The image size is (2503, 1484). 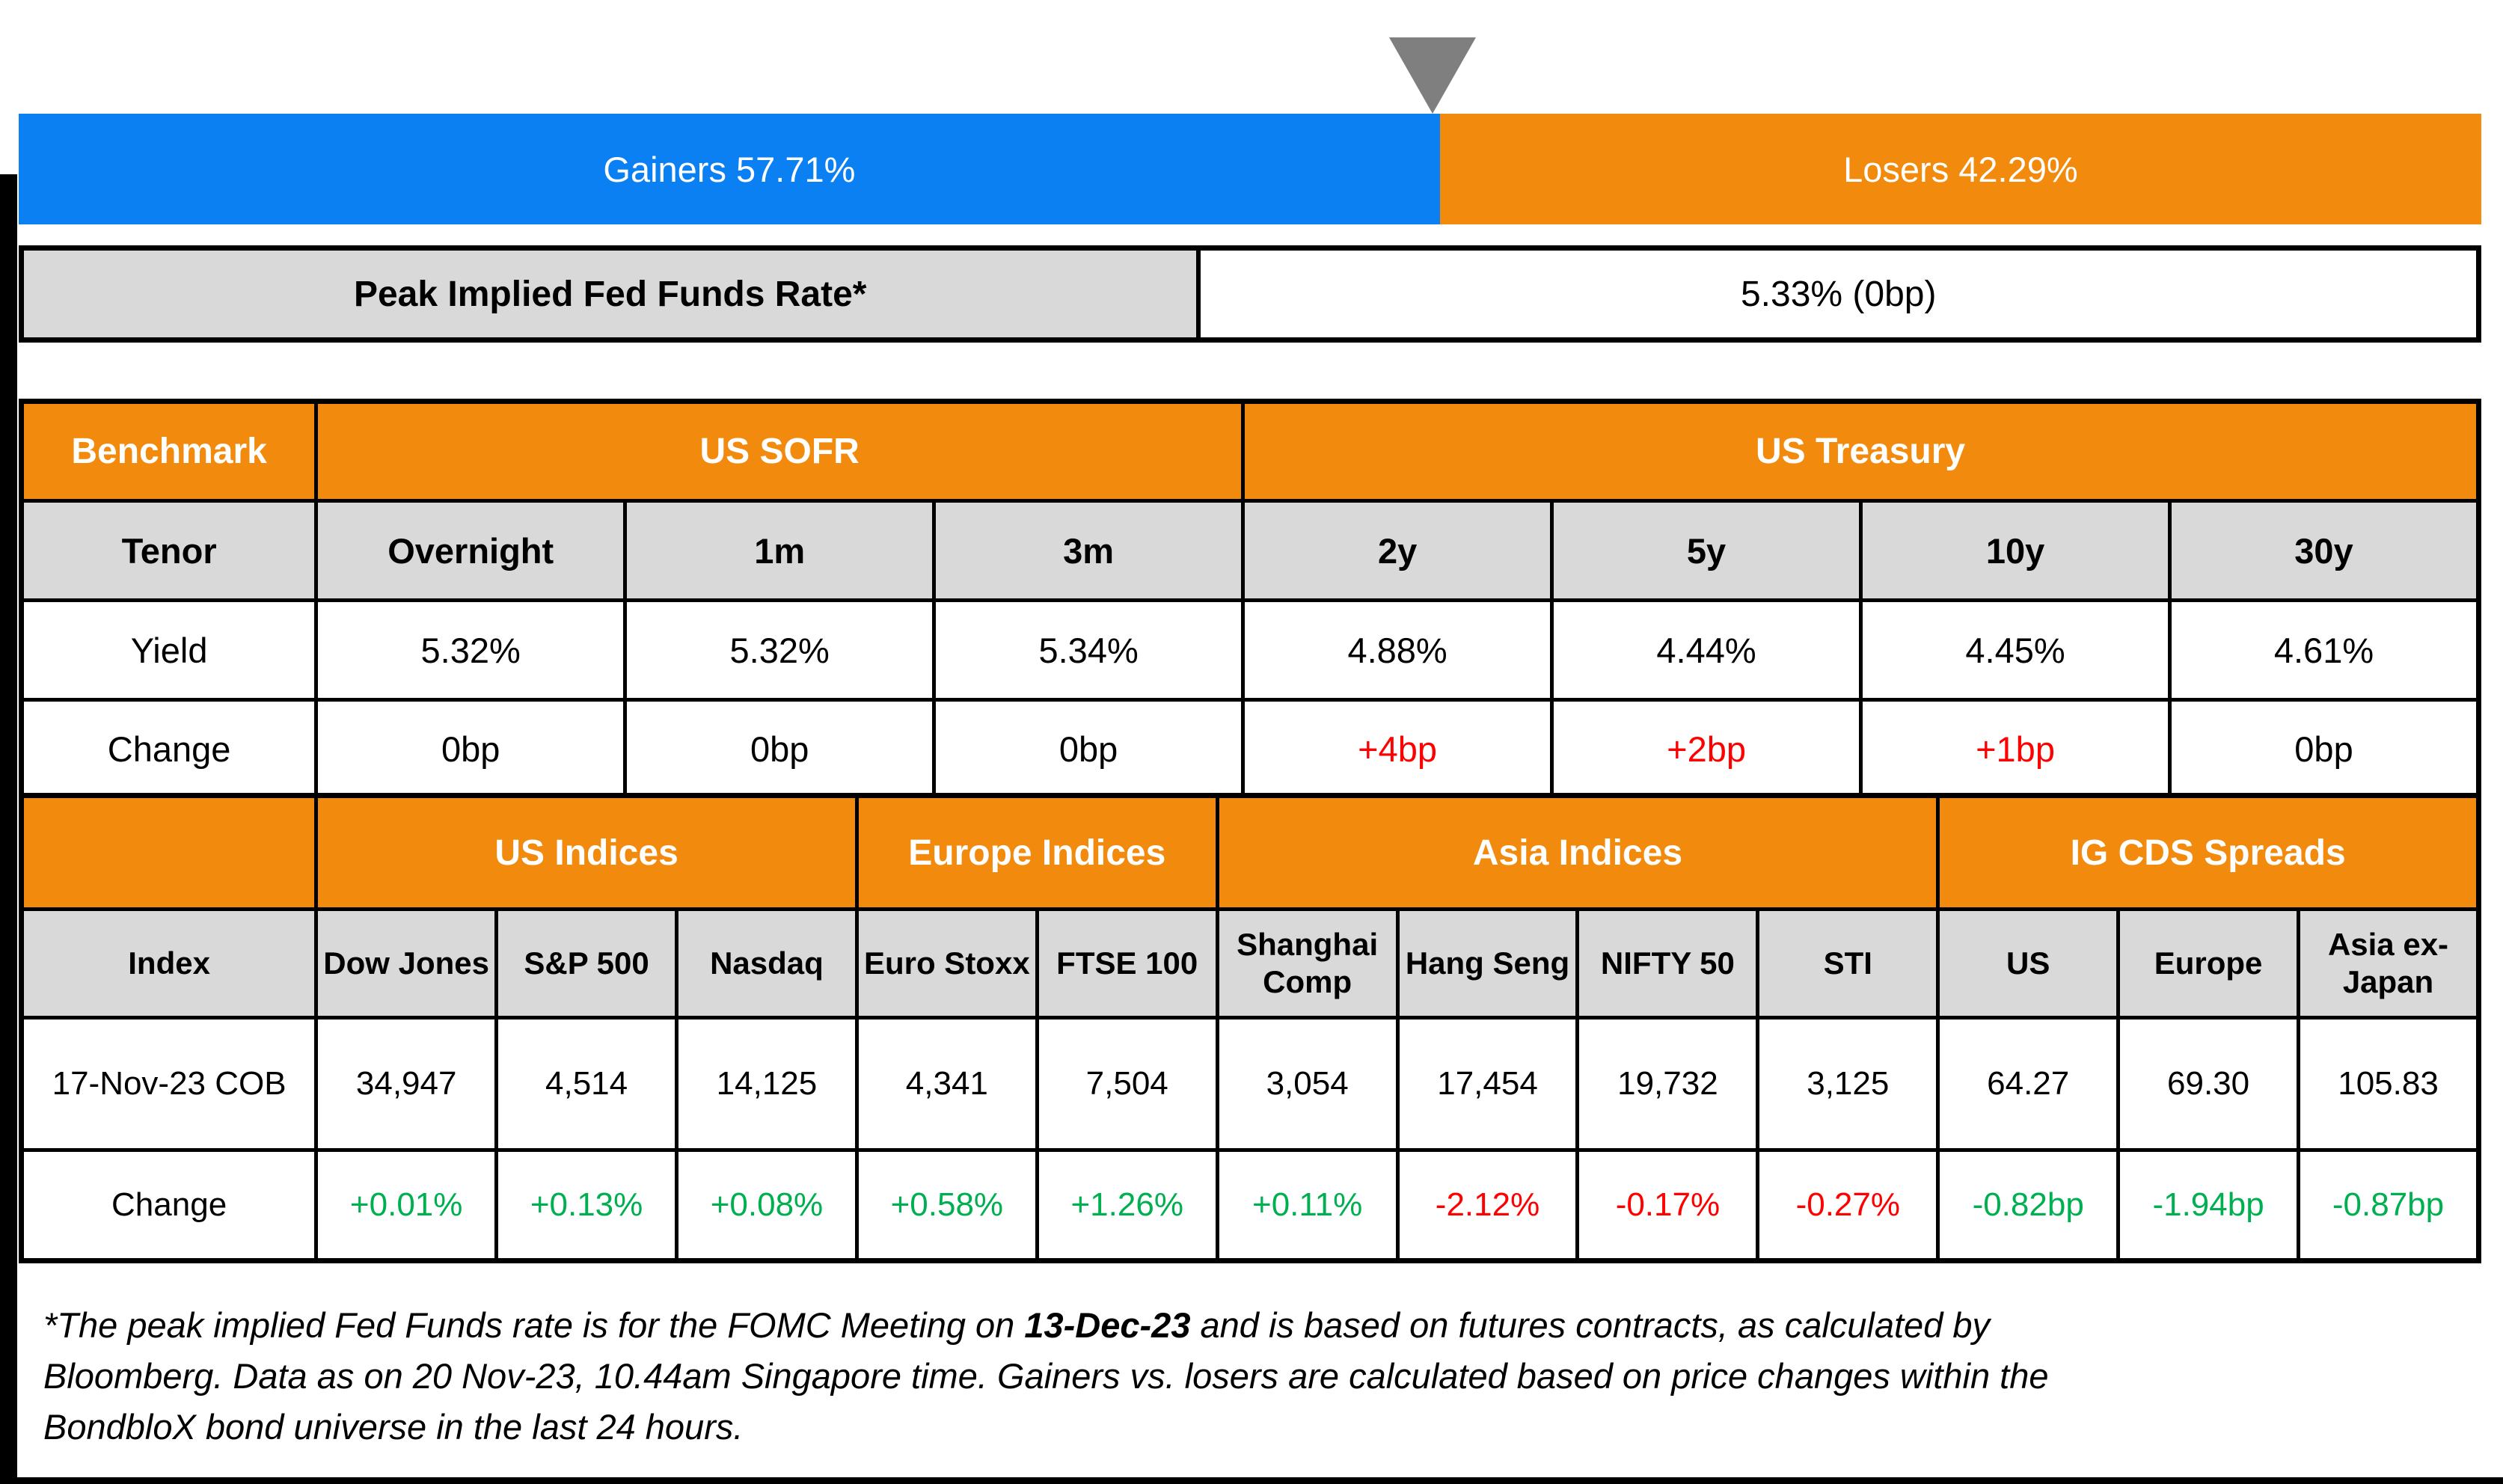 What do you see at coordinates (1488, 963) in the screenshot?
I see `index-name-cell: Hang Seng` at bounding box center [1488, 963].